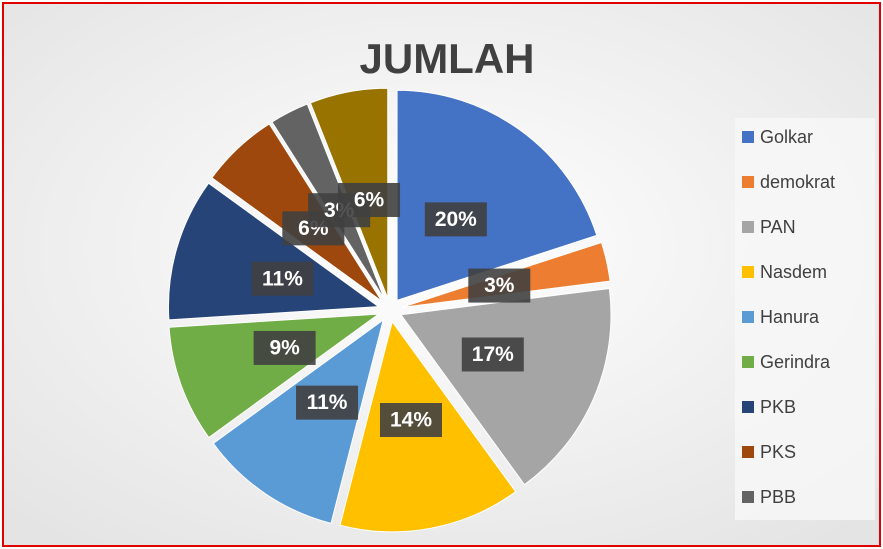 The height and width of the screenshot is (549, 883). Describe the element at coordinates (786, 137) in the screenshot. I see `legend-label: Golkar` at that location.